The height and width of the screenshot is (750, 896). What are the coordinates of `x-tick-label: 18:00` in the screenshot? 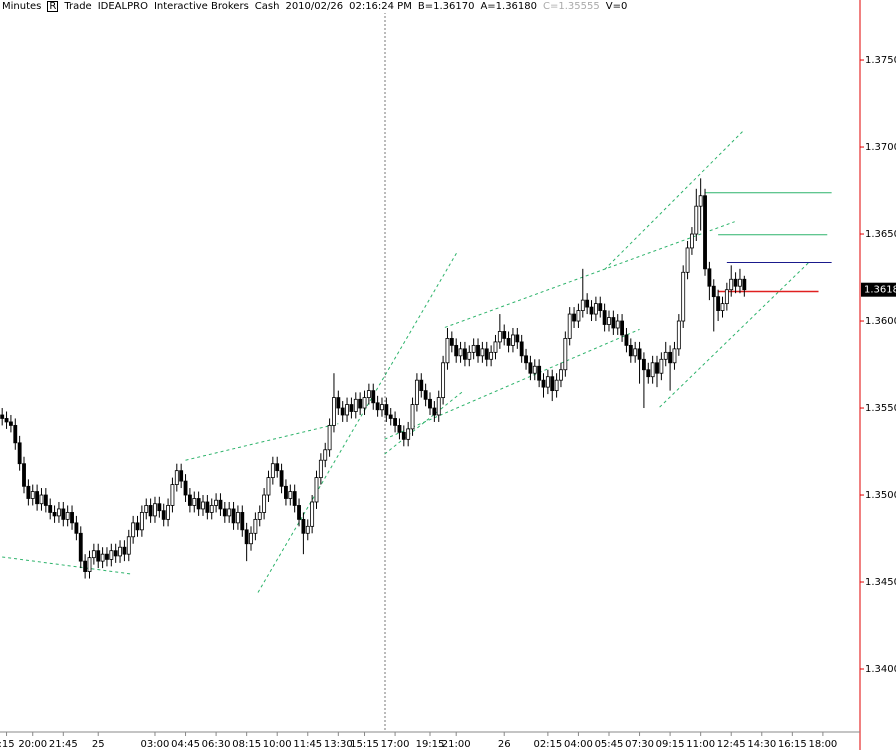 It's located at (822, 744).